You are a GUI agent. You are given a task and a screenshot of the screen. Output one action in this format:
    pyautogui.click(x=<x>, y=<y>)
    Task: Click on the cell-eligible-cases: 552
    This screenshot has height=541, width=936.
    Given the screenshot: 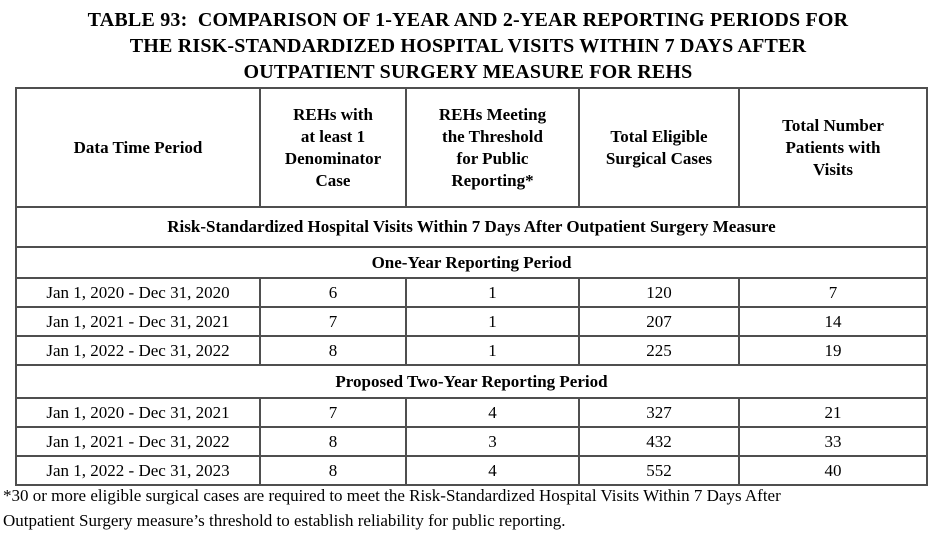 What is the action you would take?
    pyautogui.click(x=659, y=470)
    